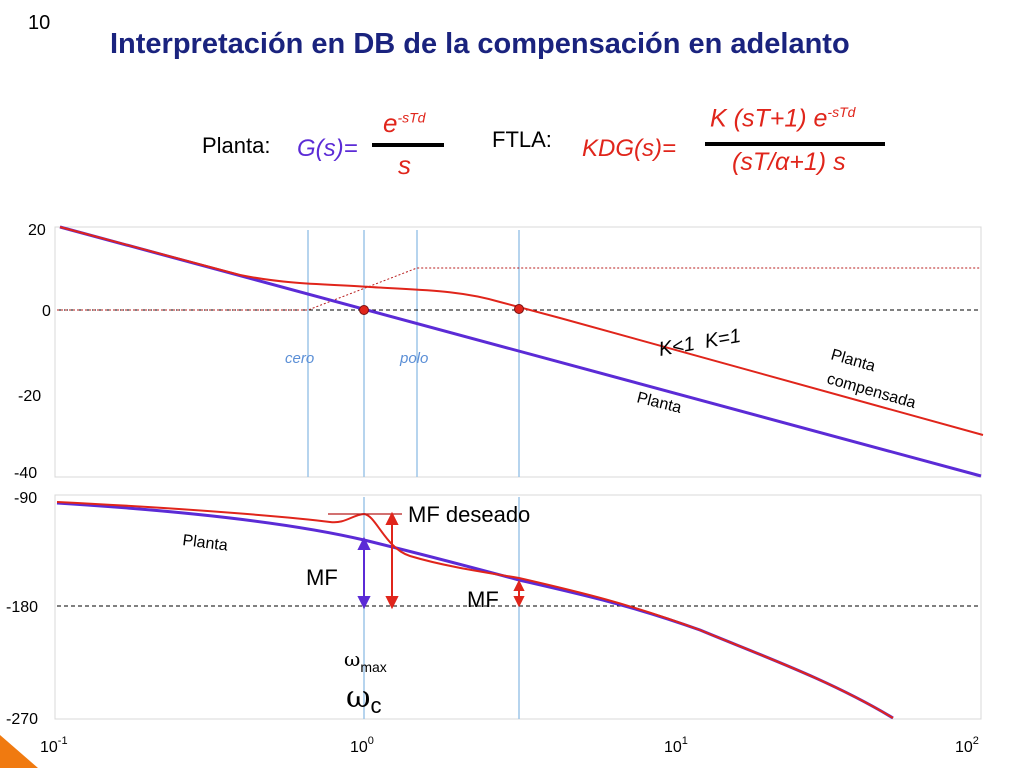 The width and height of the screenshot is (1024, 768). Describe the element at coordinates (469, 514) in the screenshot. I see `label-mf-deseado: MF deseado` at that location.